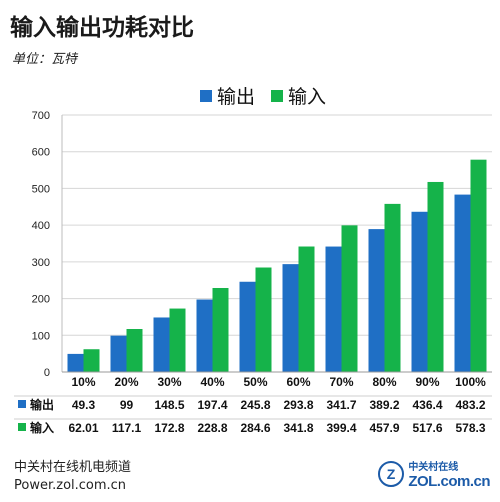 Image resolution: width=500 pixels, height=502 pixels. Describe the element at coordinates (102, 28) in the screenshot. I see `chart-title: 输入输出功耗对比` at that location.